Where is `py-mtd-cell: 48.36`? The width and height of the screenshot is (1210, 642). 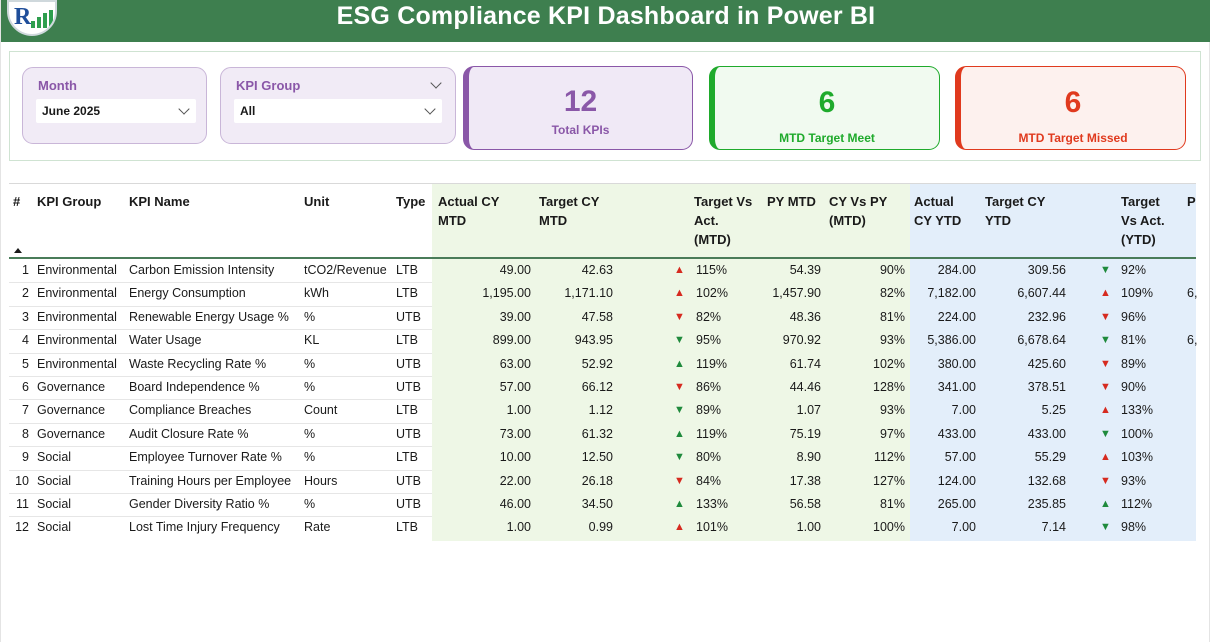
py-mtd-cell: 48.36 is located at coordinates (805, 316).